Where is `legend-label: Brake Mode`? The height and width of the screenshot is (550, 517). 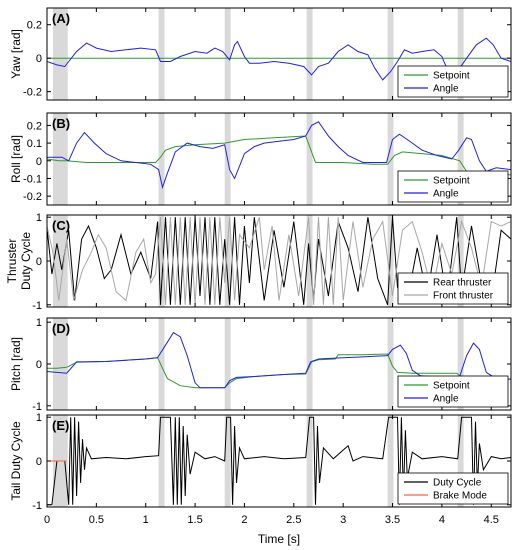
legend-label: Brake Mode is located at coordinates (460, 496).